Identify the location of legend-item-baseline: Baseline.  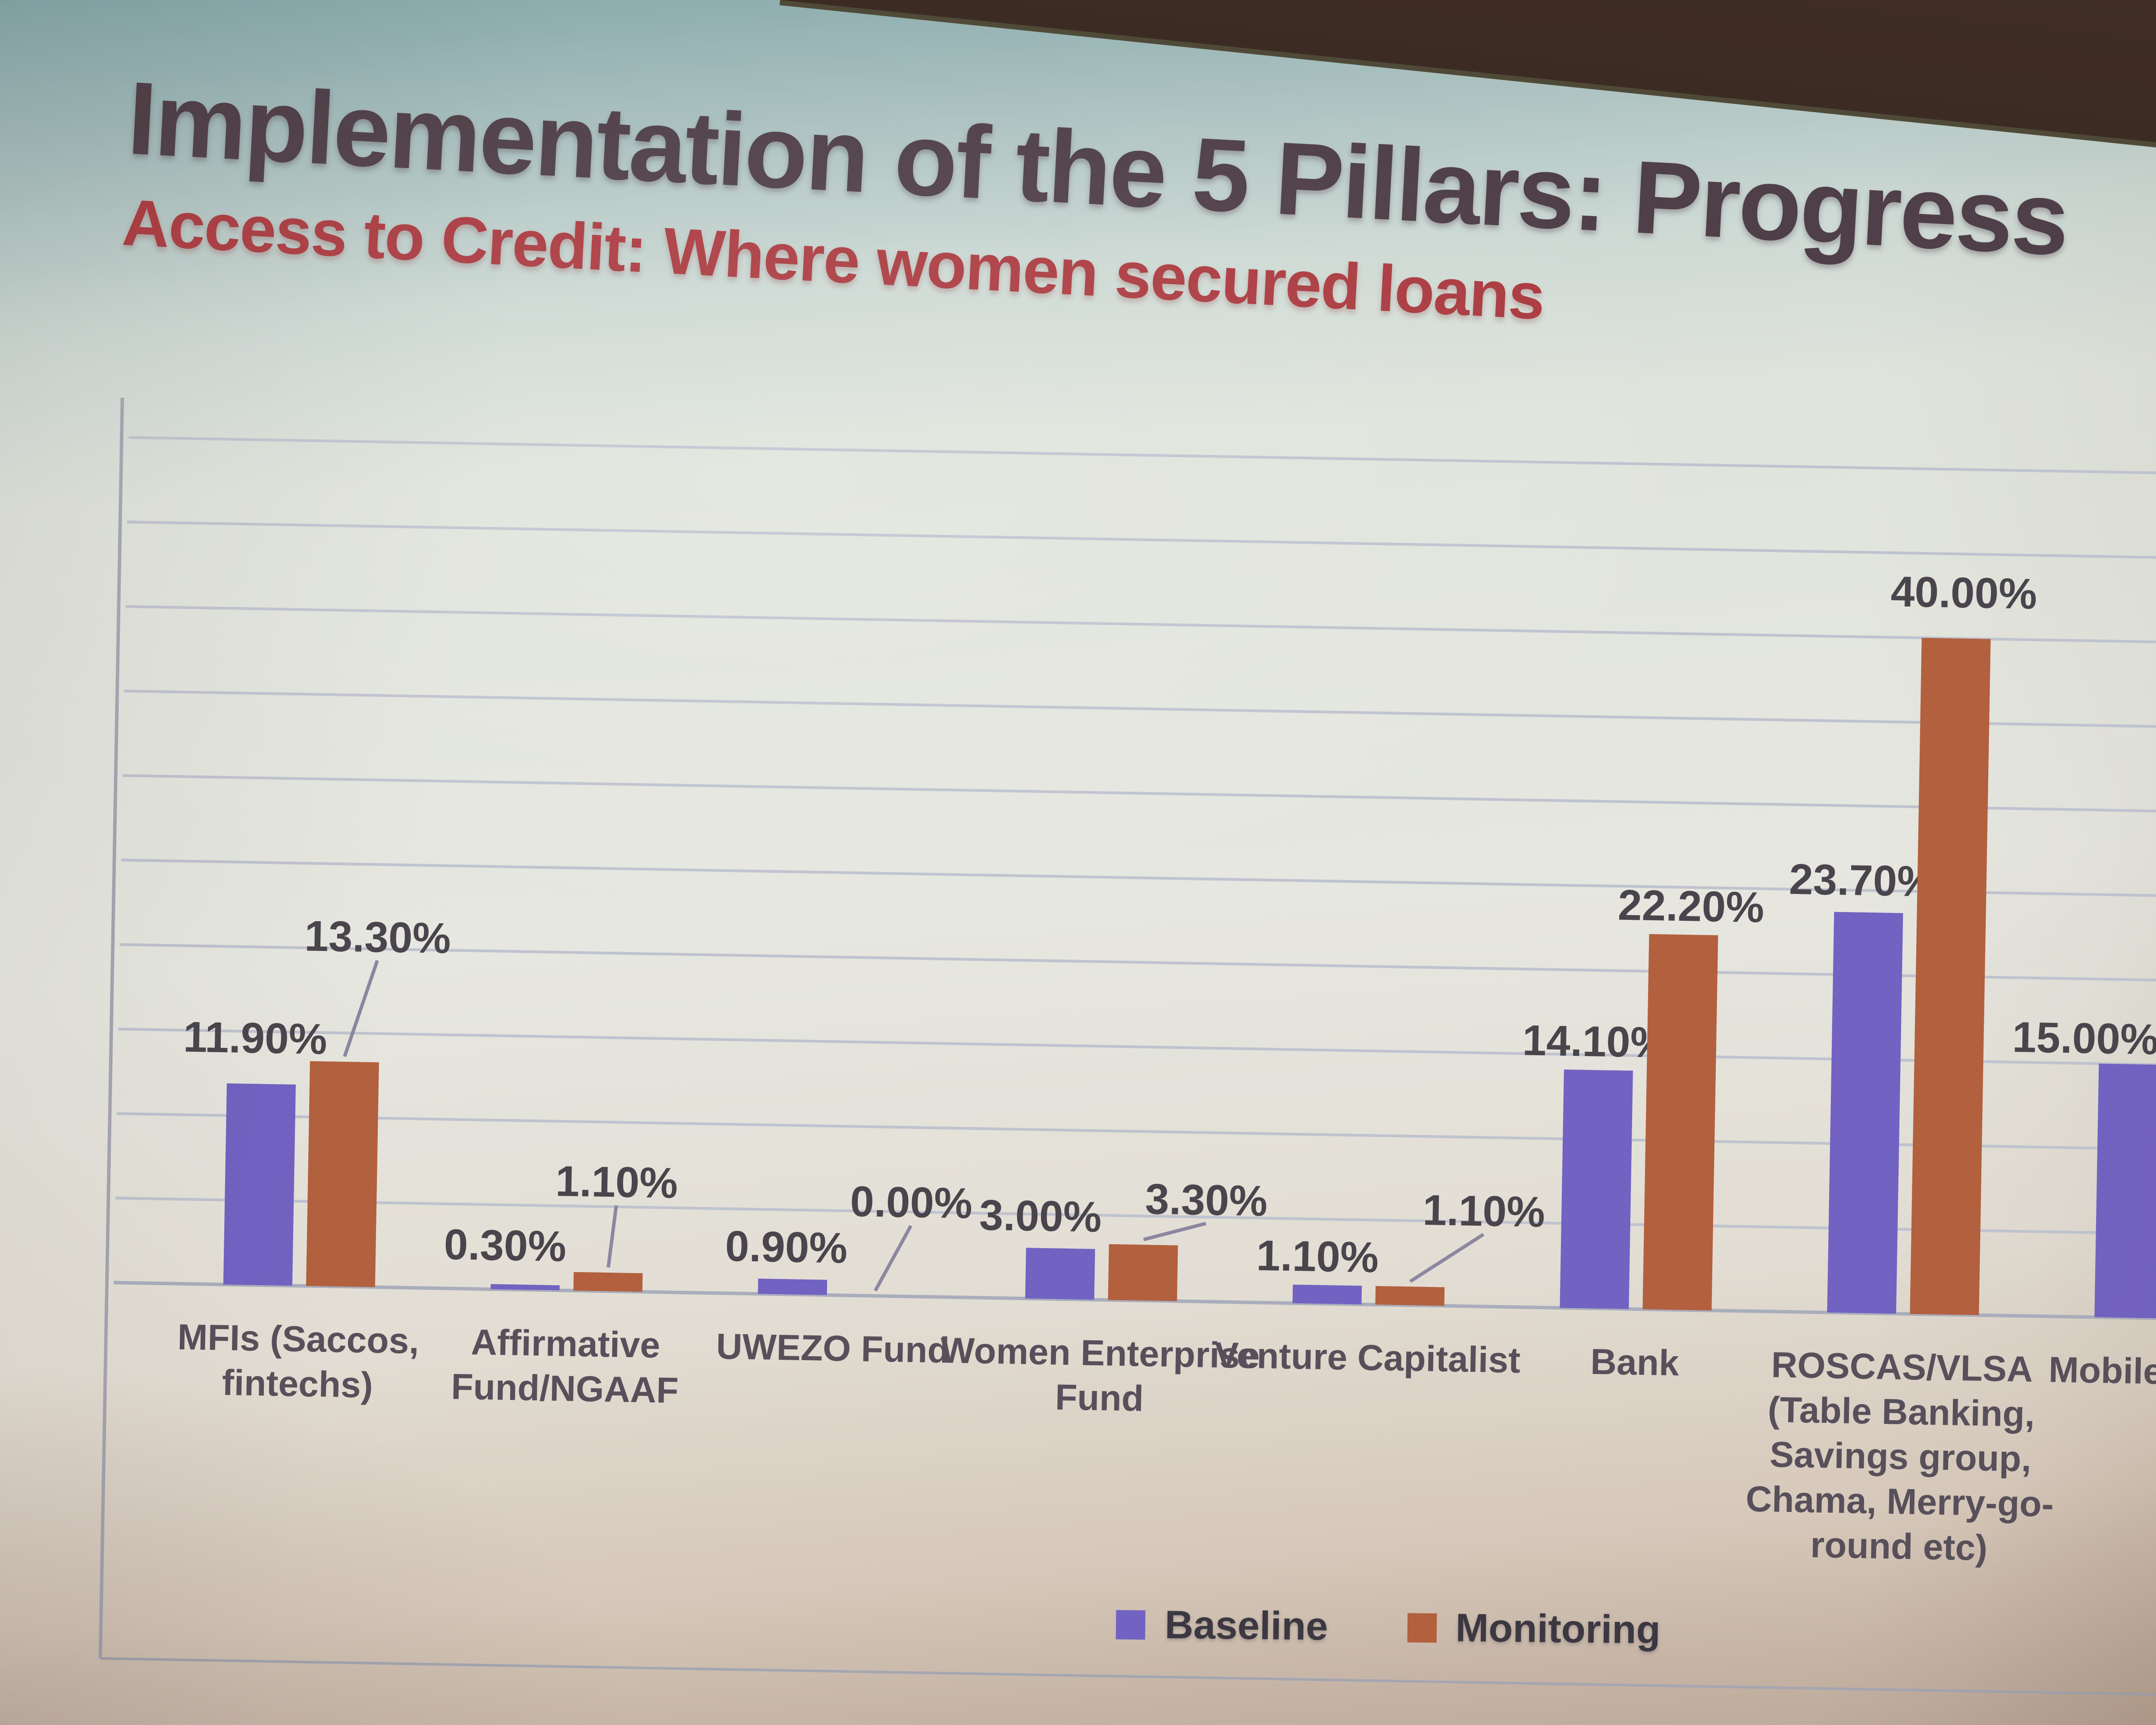
(1222, 1625).